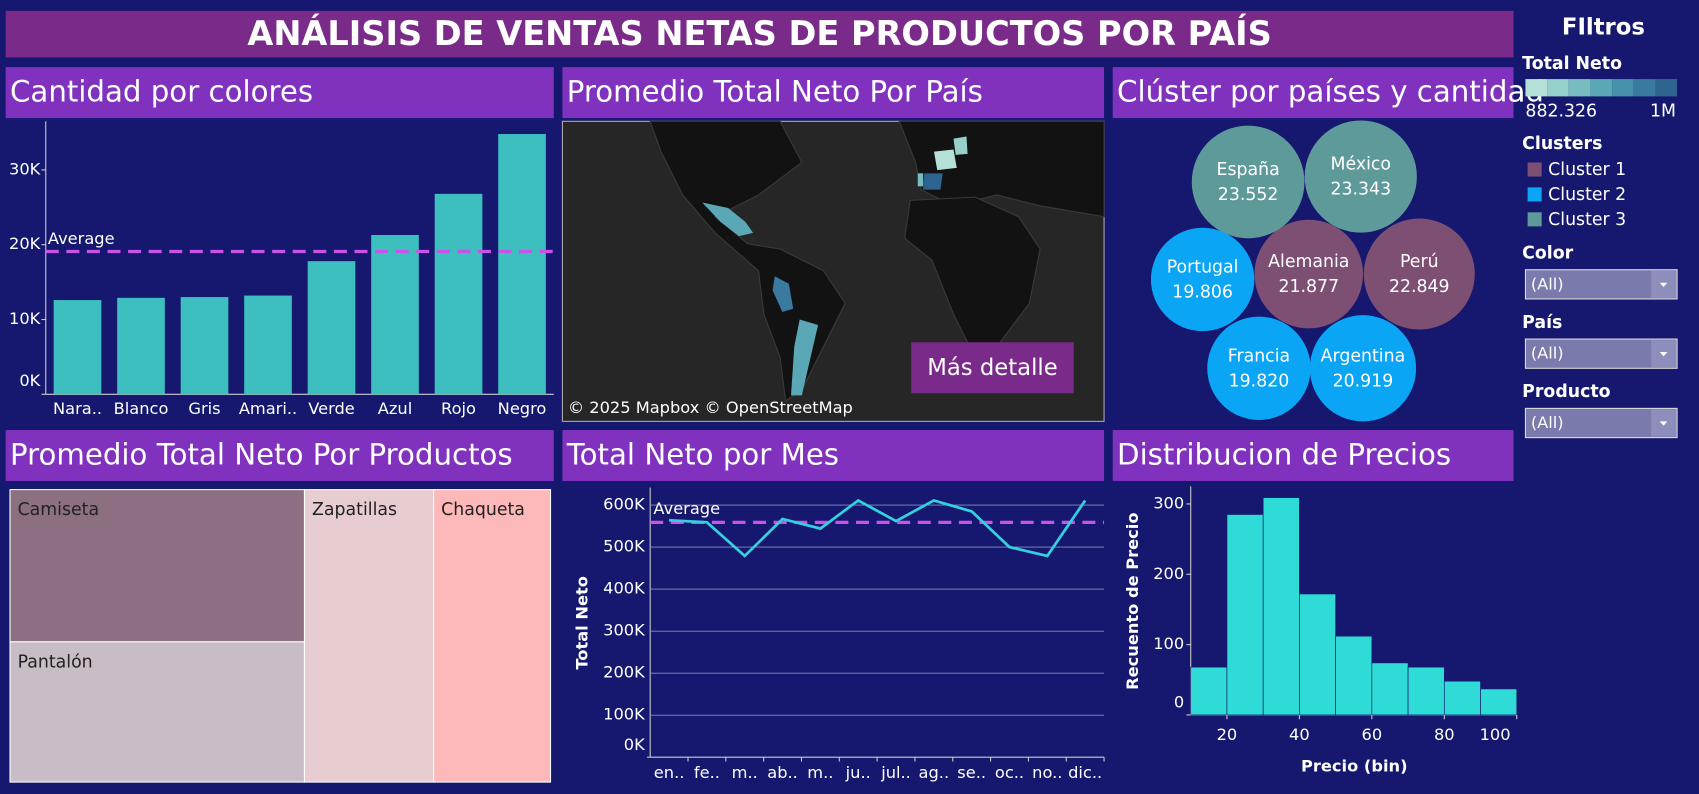  I want to click on x-tick-label: Negro, so click(522, 408).